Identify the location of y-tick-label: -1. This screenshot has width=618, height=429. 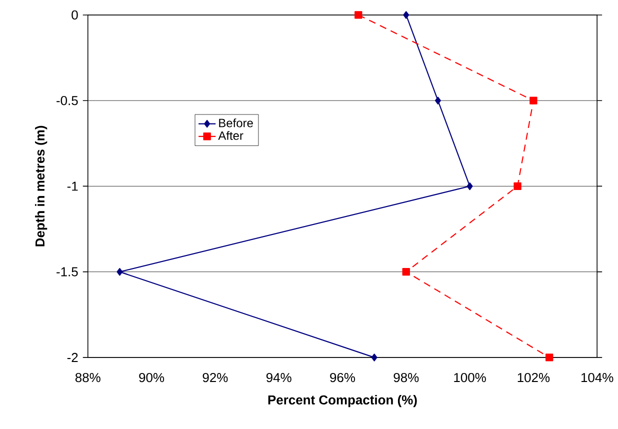
(72, 186).